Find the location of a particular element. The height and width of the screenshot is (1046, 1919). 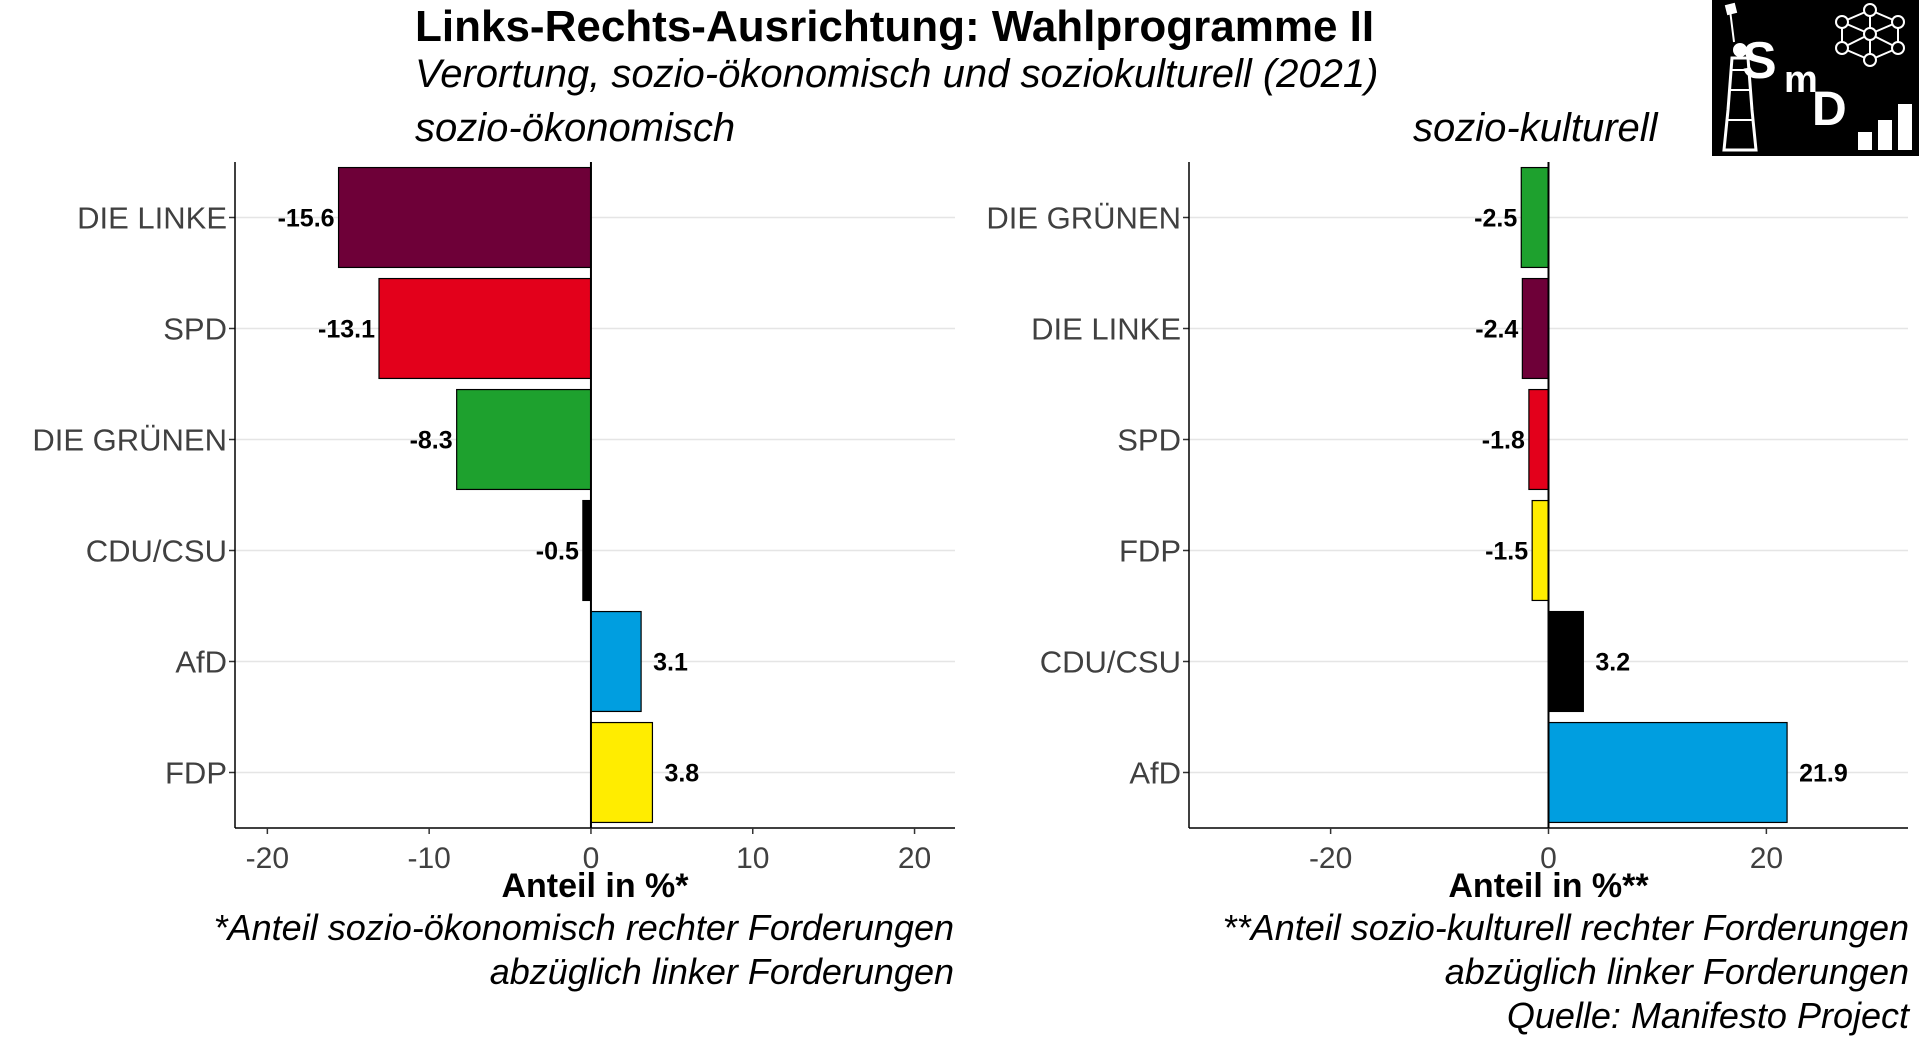

smd-logo: S m D is located at coordinates (1815, 78).